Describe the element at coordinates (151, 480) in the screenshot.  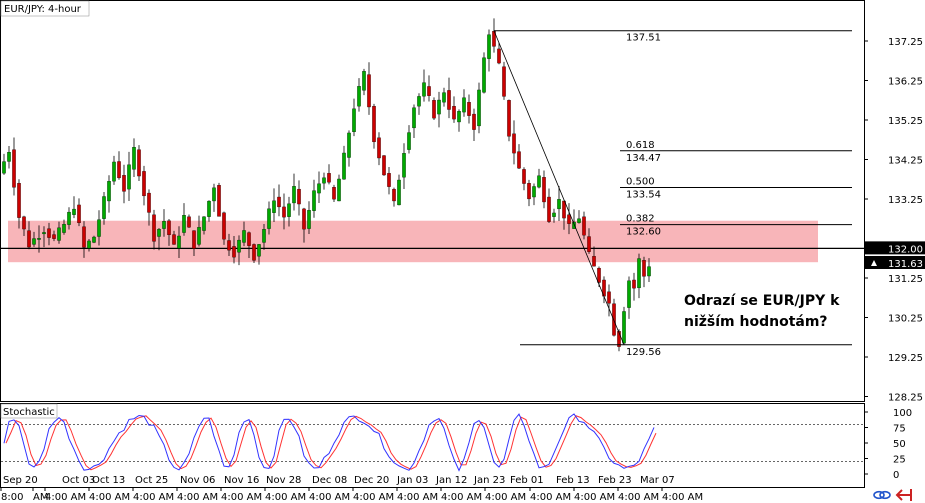
I see `date-axis-label: Oct 25` at that location.